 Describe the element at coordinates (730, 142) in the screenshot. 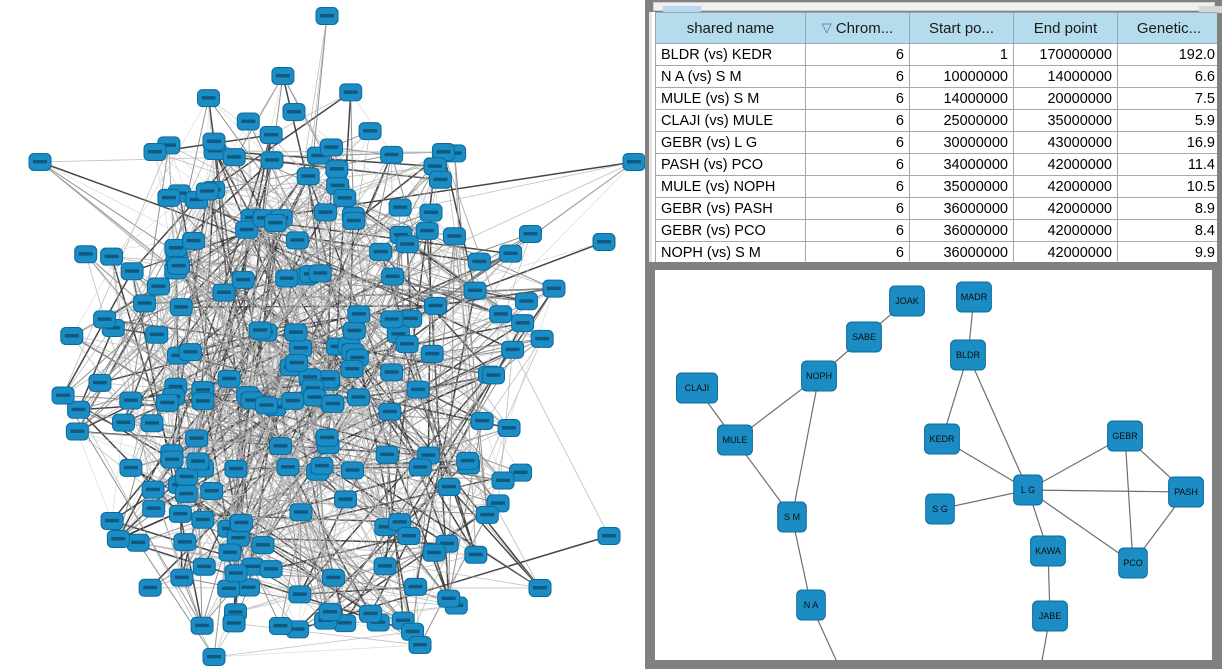

I see `cell-shared_name: GEBR (vs) L G` at that location.